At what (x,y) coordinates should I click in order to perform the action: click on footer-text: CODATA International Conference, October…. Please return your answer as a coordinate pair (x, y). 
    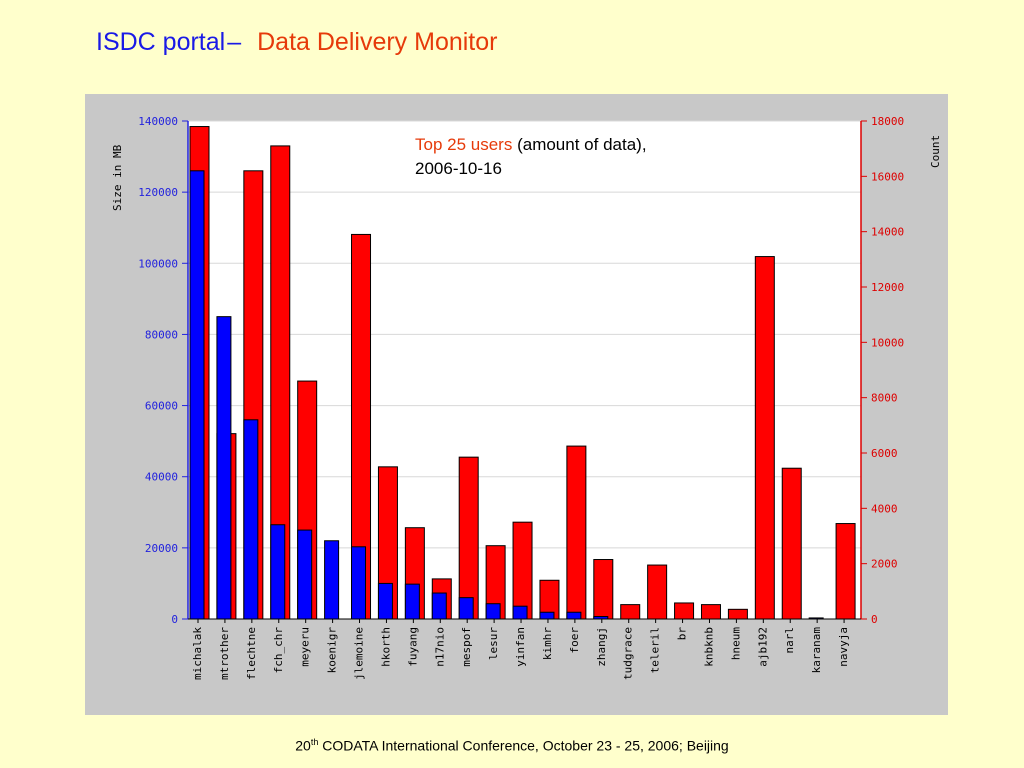
    Looking at the image, I should click on (525, 745).